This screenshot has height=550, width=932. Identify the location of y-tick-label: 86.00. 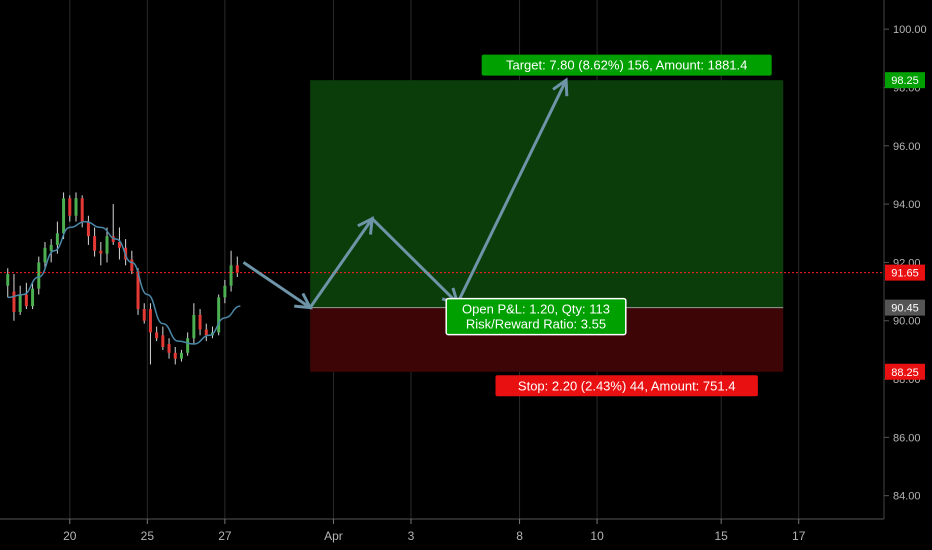
(907, 438).